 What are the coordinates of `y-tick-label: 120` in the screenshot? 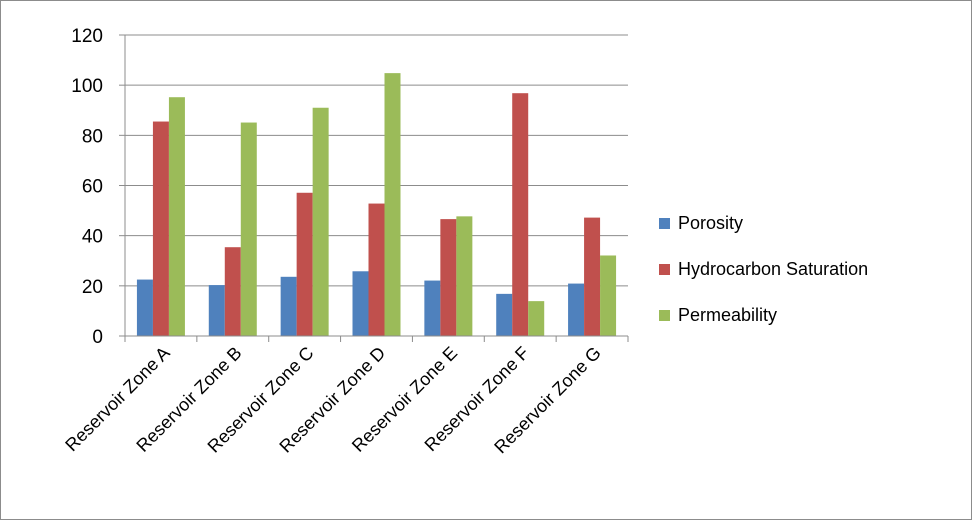 It's located at (87, 36).